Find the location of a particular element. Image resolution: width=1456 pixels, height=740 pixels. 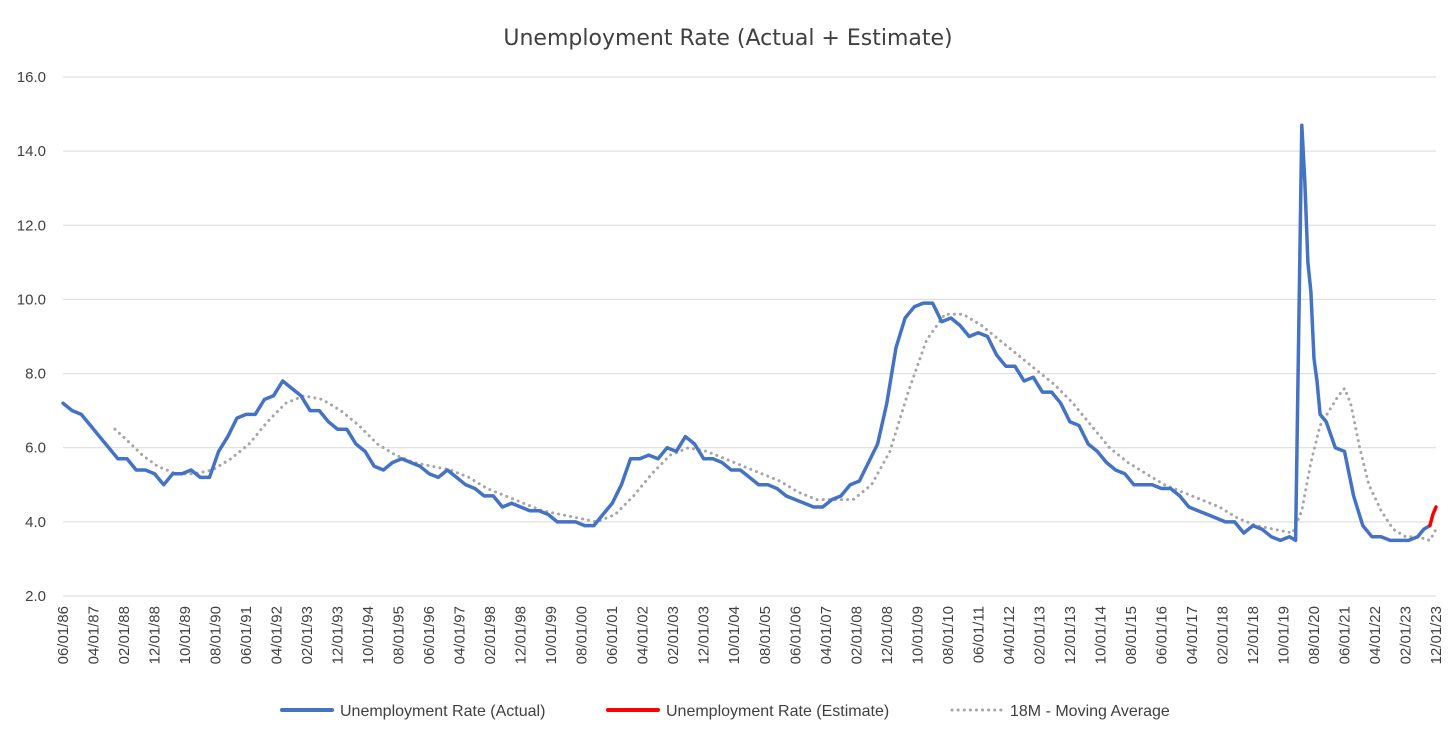

y-tick-label: 2.0 is located at coordinates (35, 596).